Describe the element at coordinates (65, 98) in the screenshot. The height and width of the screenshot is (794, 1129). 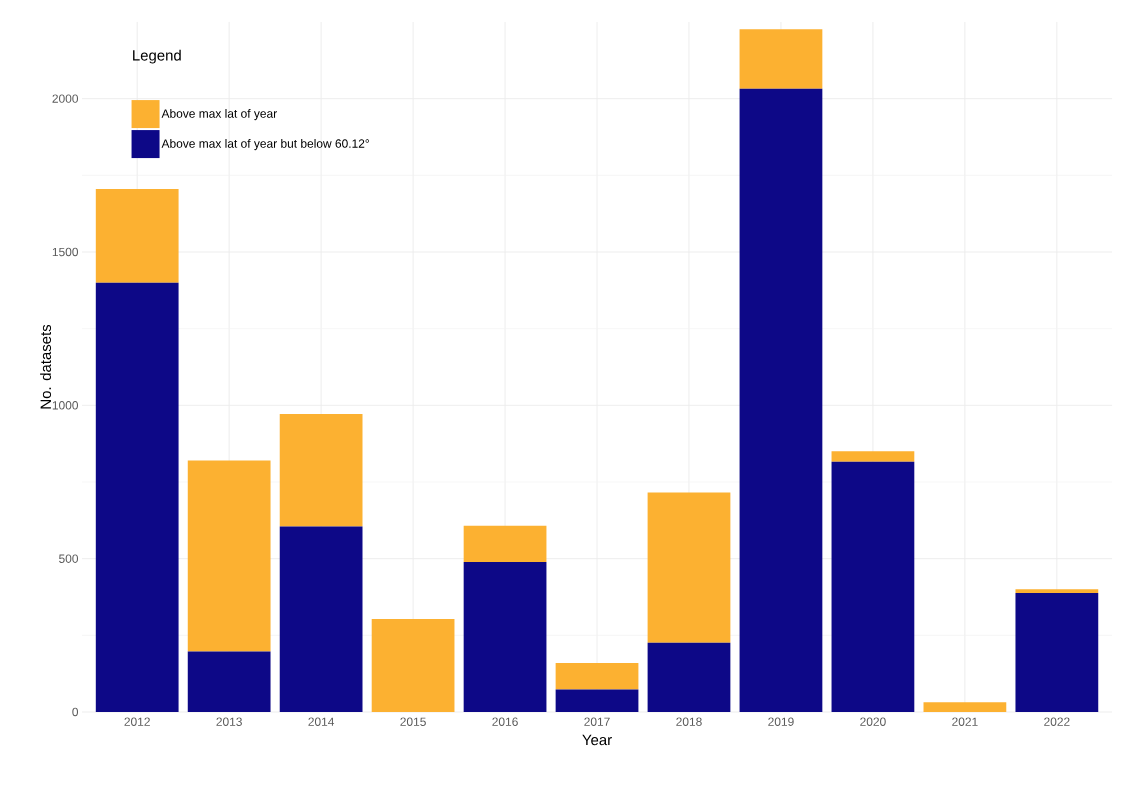
I see `y-tick-label: 2000` at that location.